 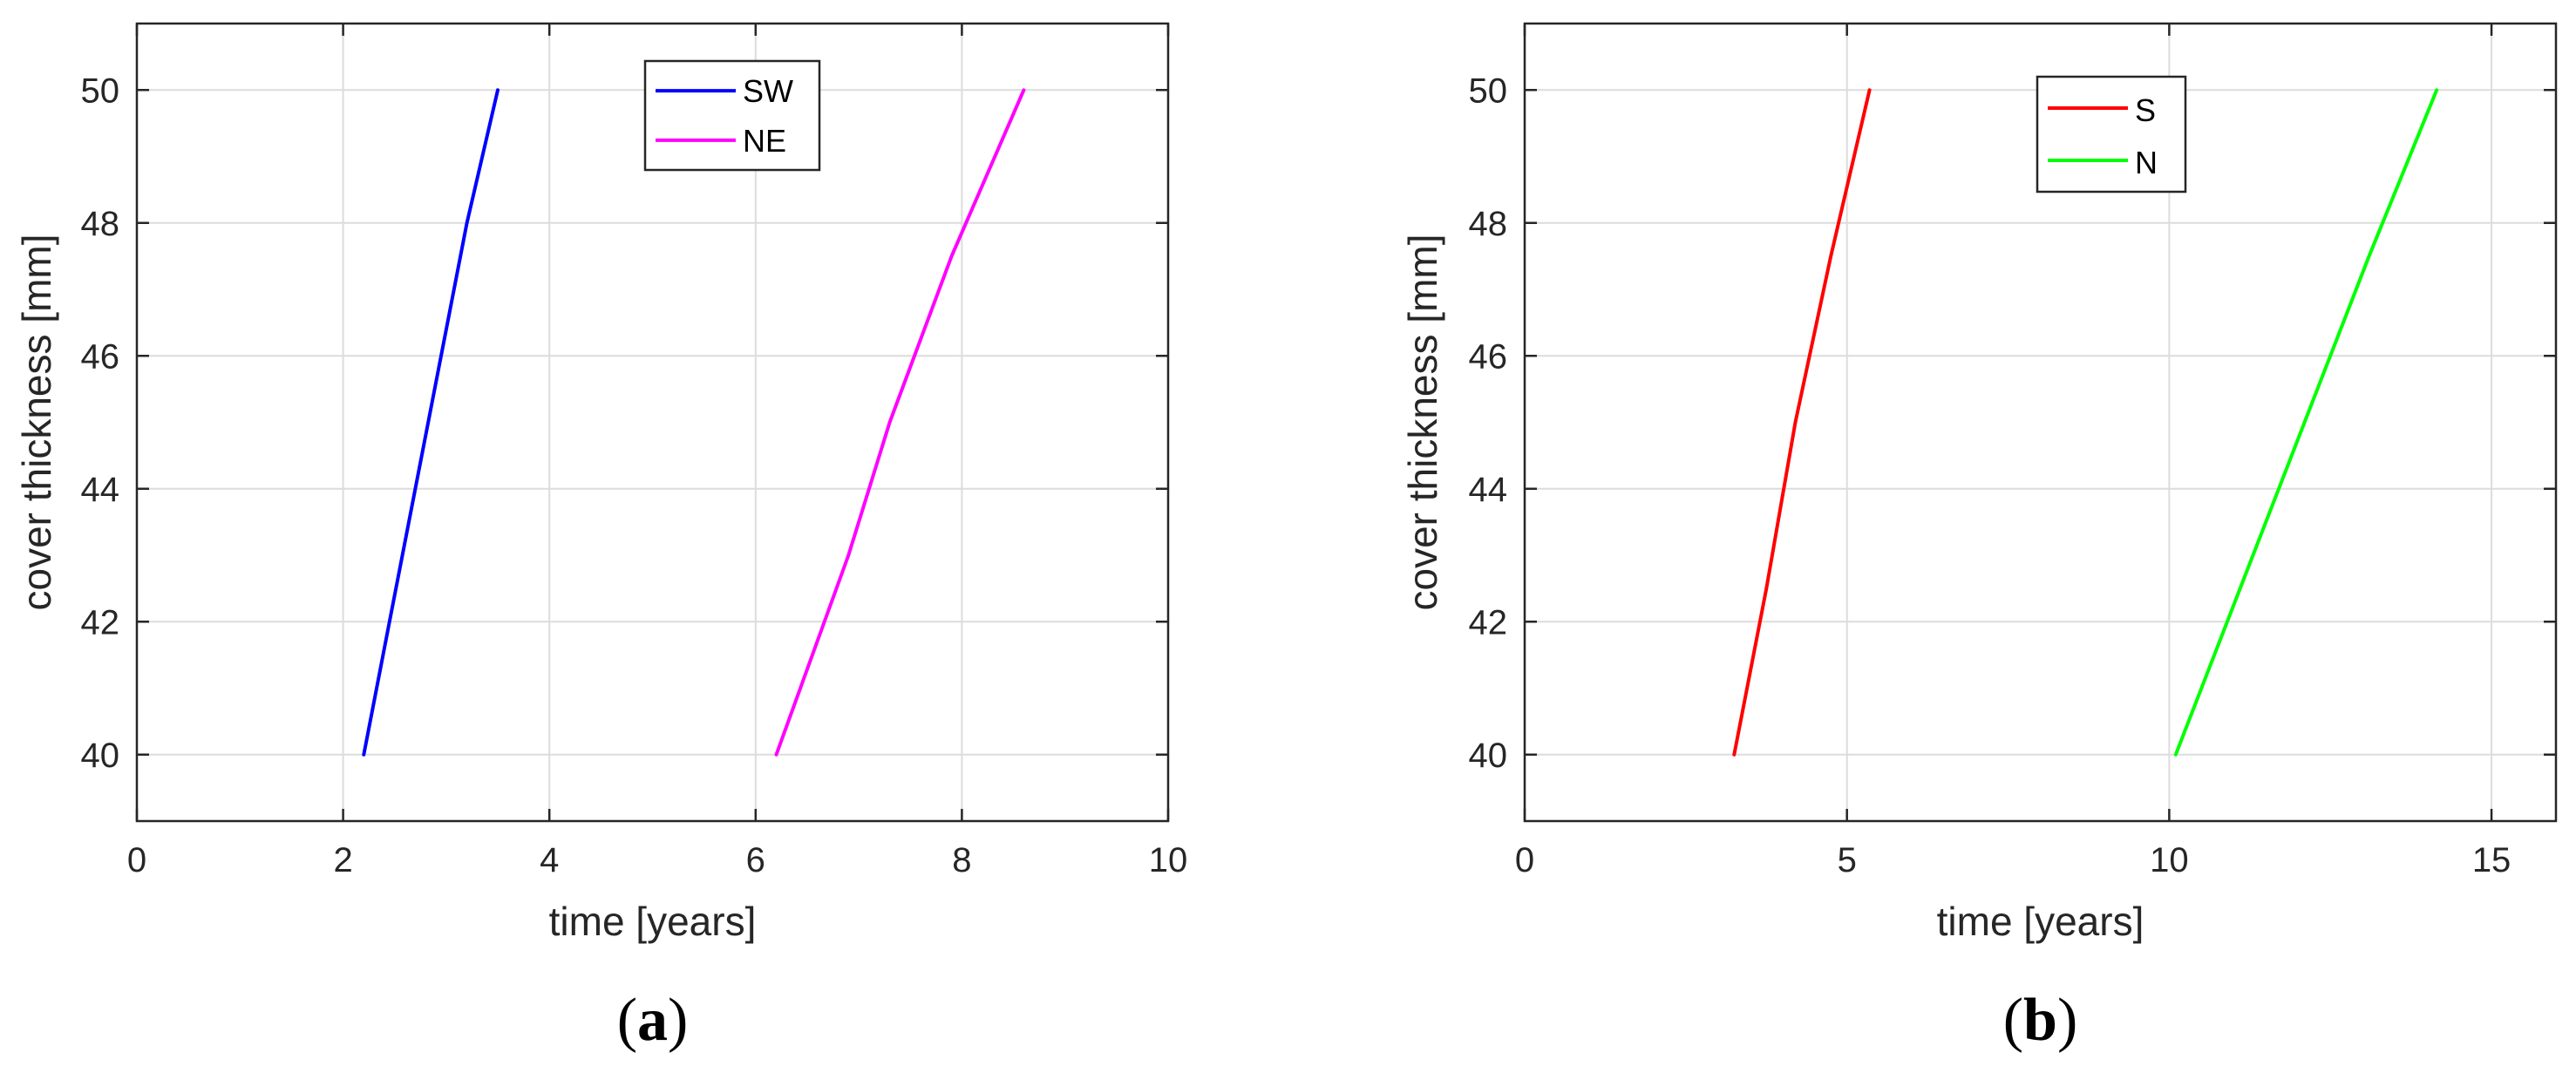 I want to click on panel-label: (a), so click(x=653, y=1020).